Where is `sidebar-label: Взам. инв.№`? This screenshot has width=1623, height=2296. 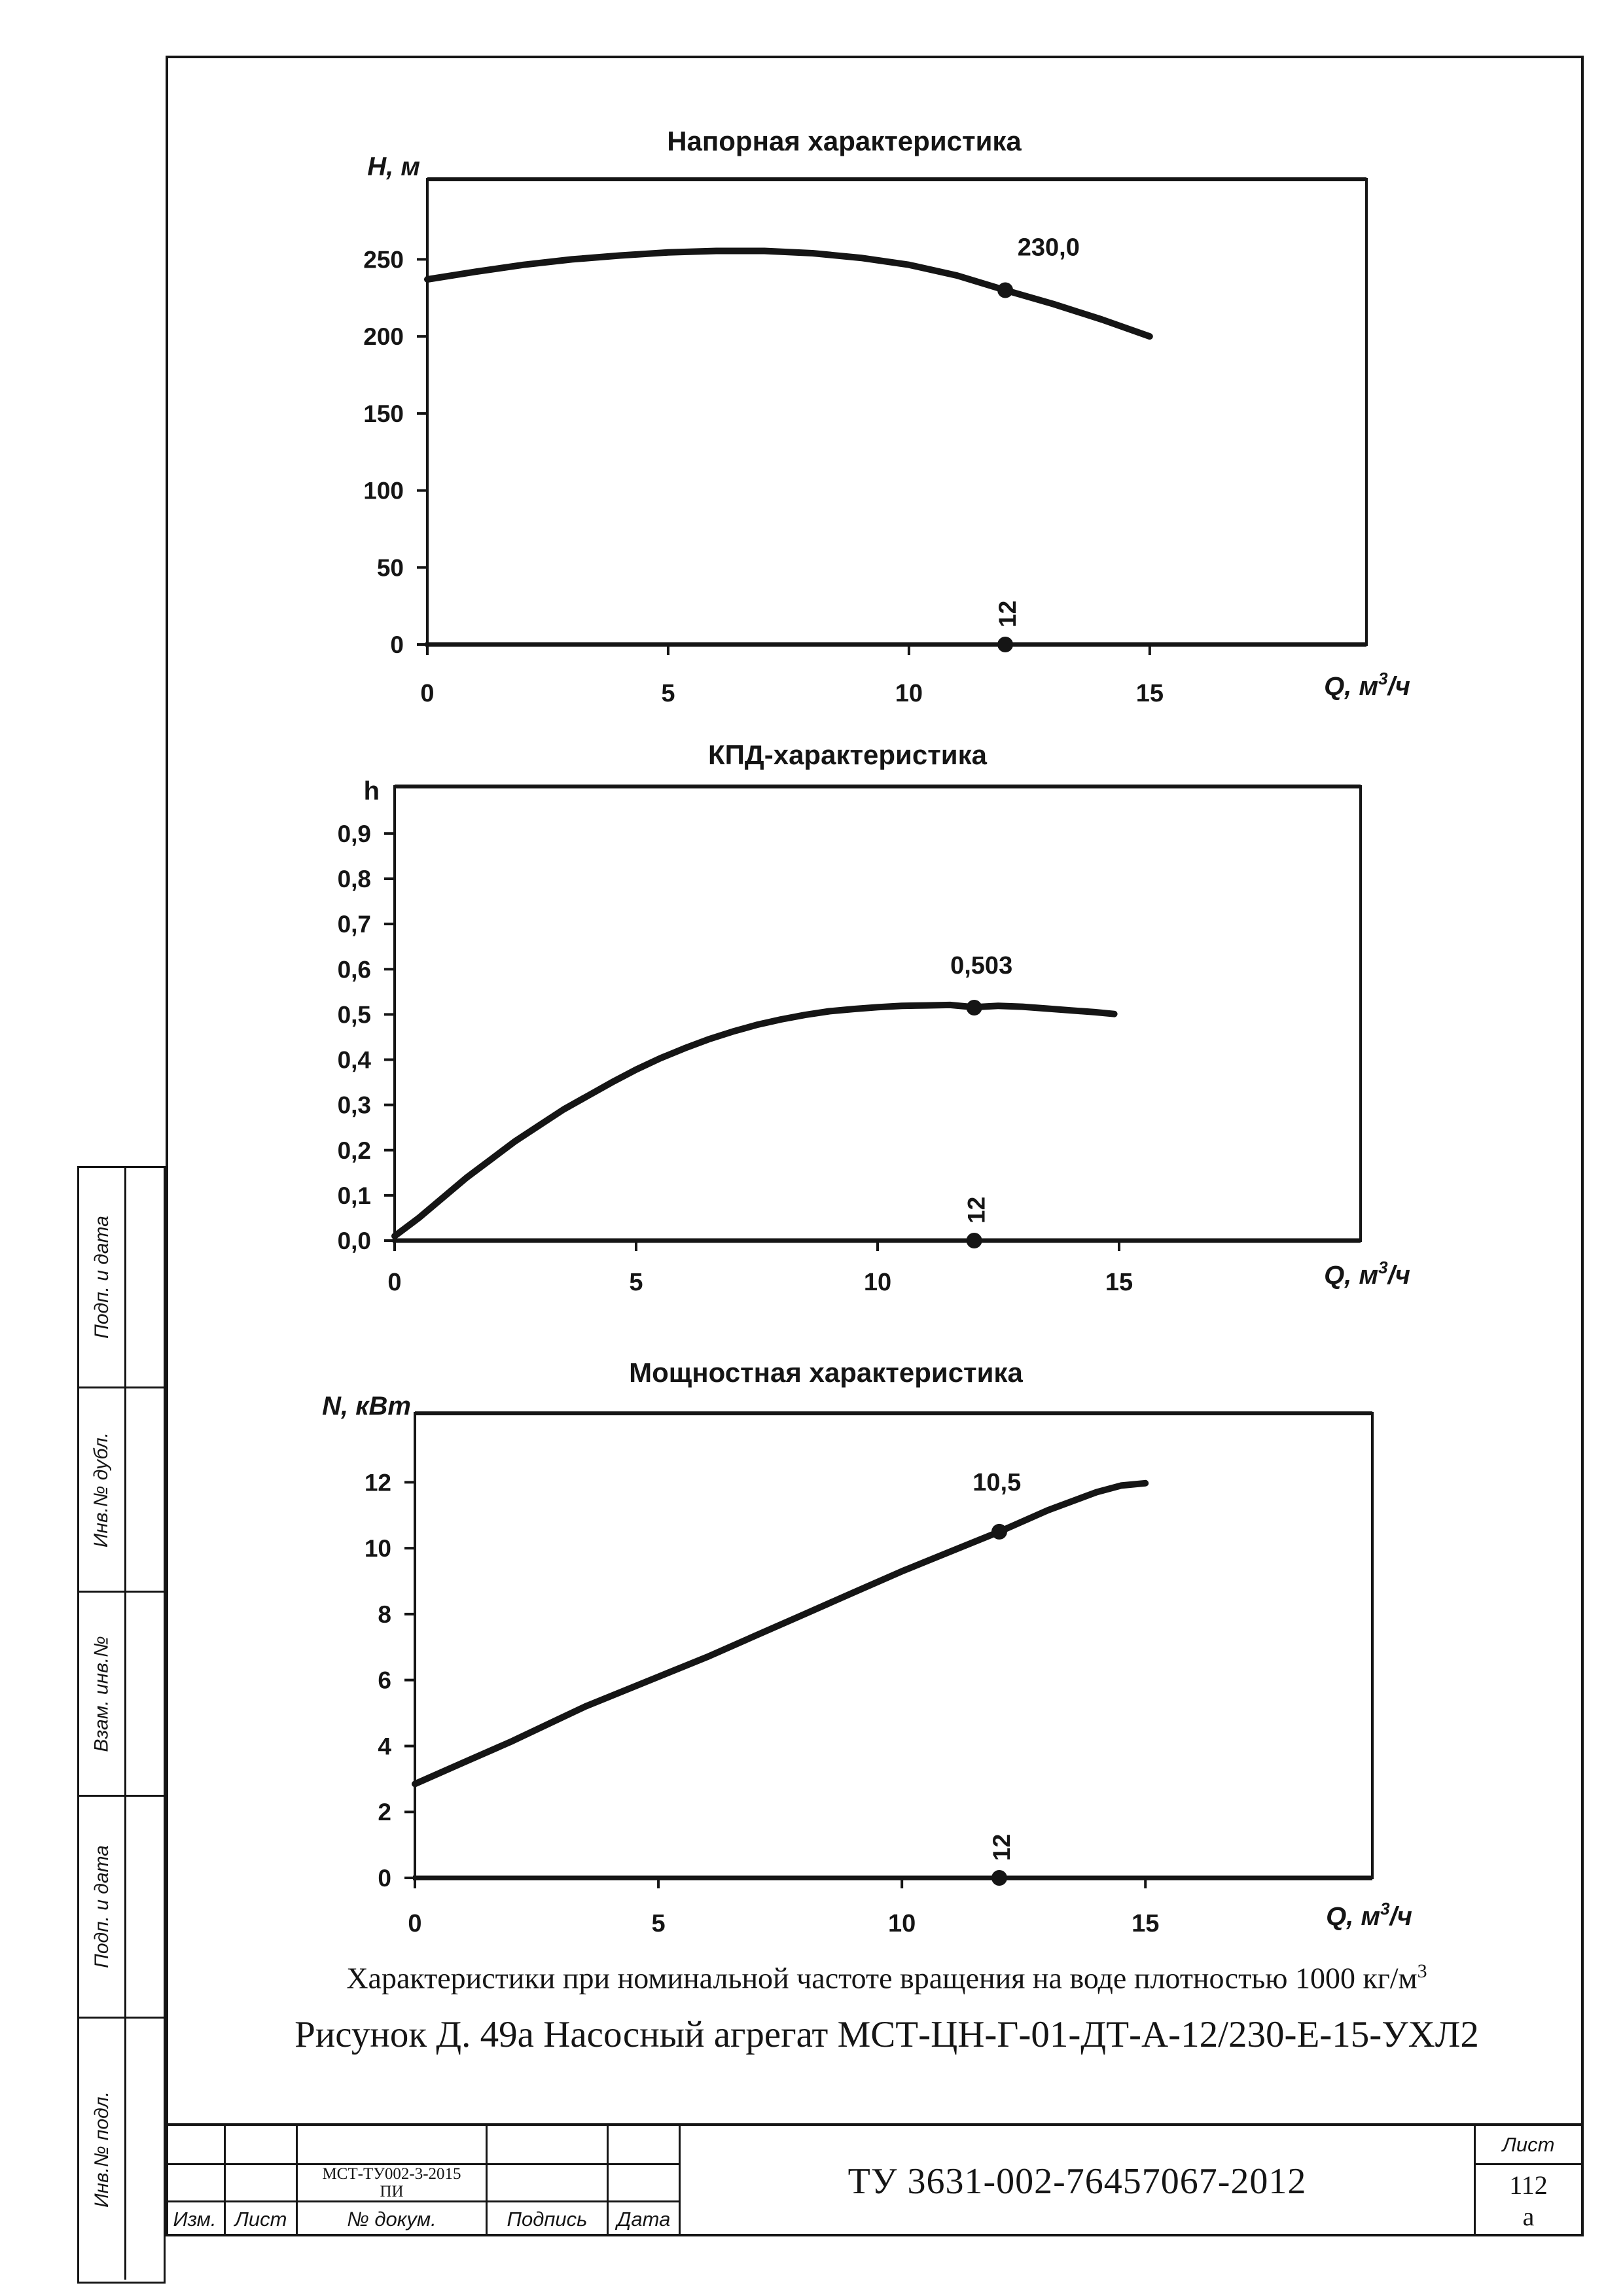 sidebar-label: Взам. инв.№ is located at coordinates (101, 1694).